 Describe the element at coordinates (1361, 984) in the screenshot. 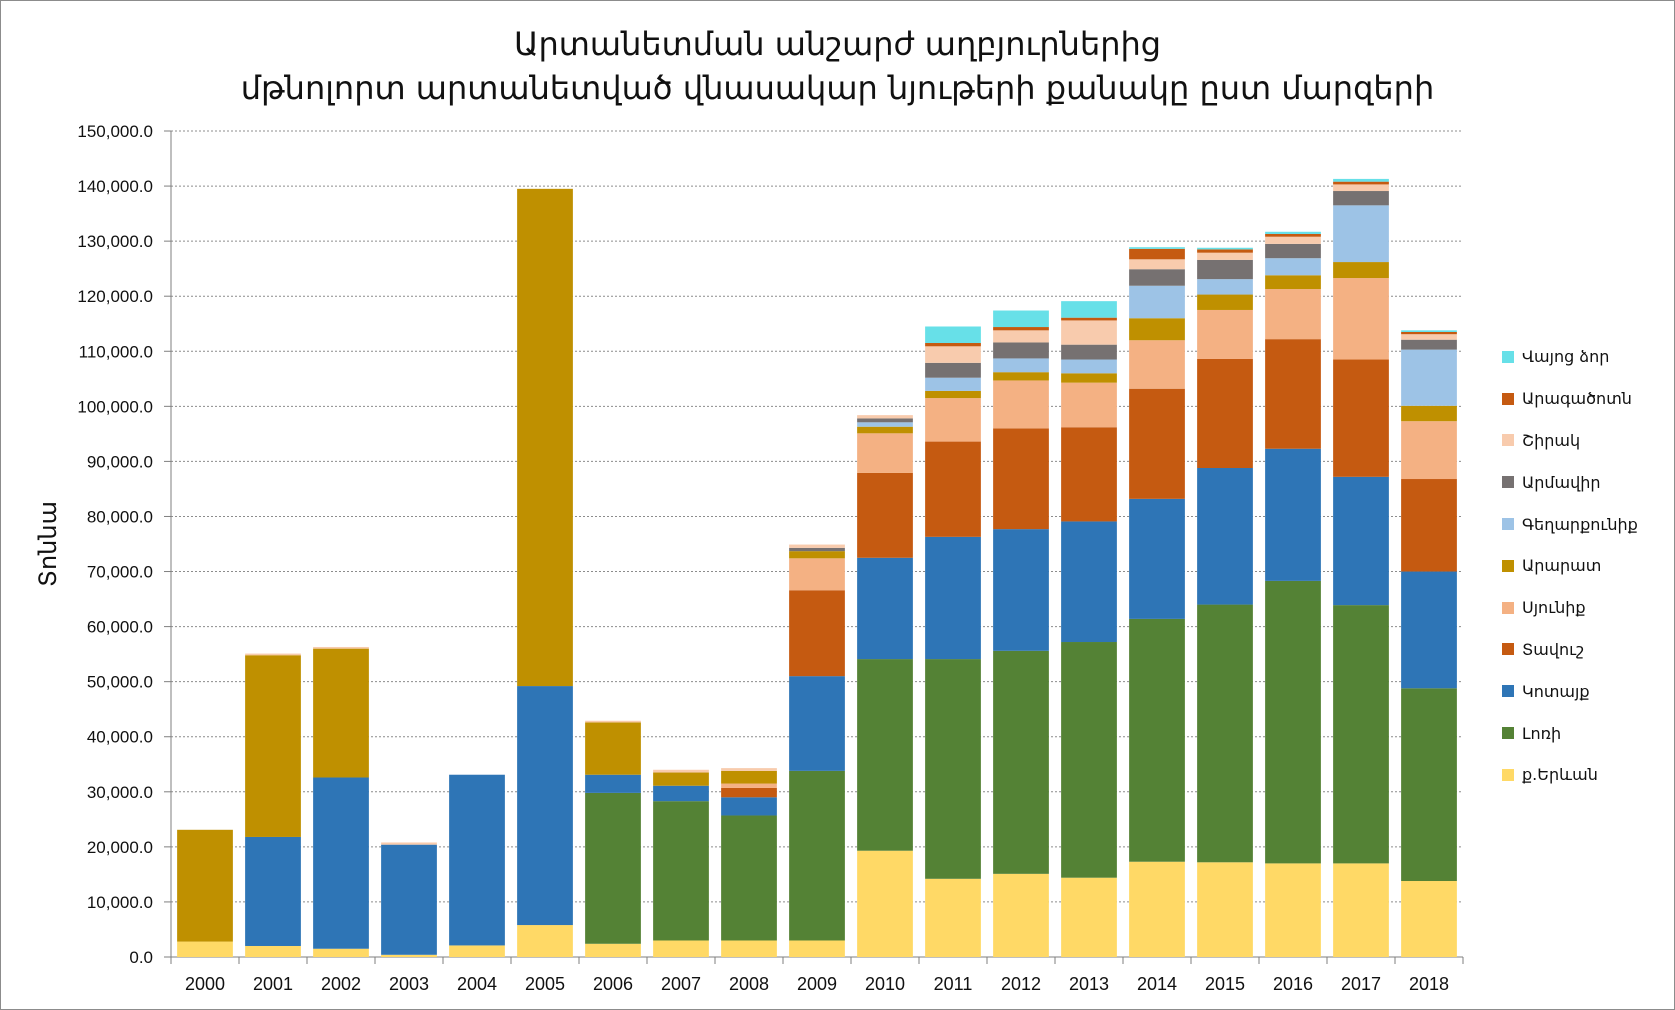

I see `x-tick-label: 2017` at that location.